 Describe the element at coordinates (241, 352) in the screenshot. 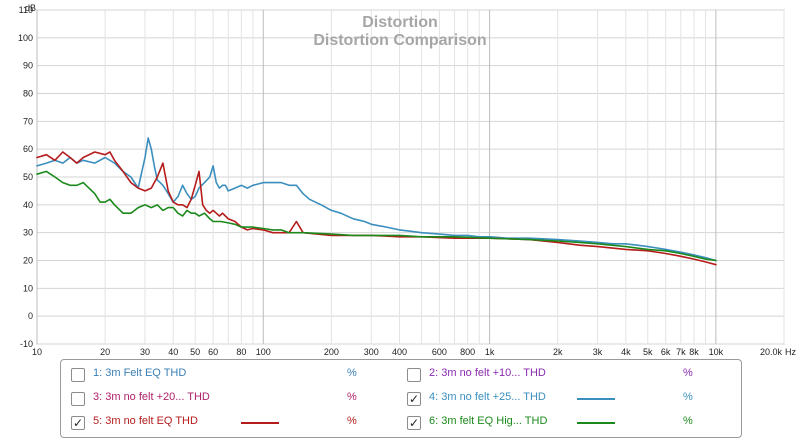

I see `x-tick-label: 80` at that location.